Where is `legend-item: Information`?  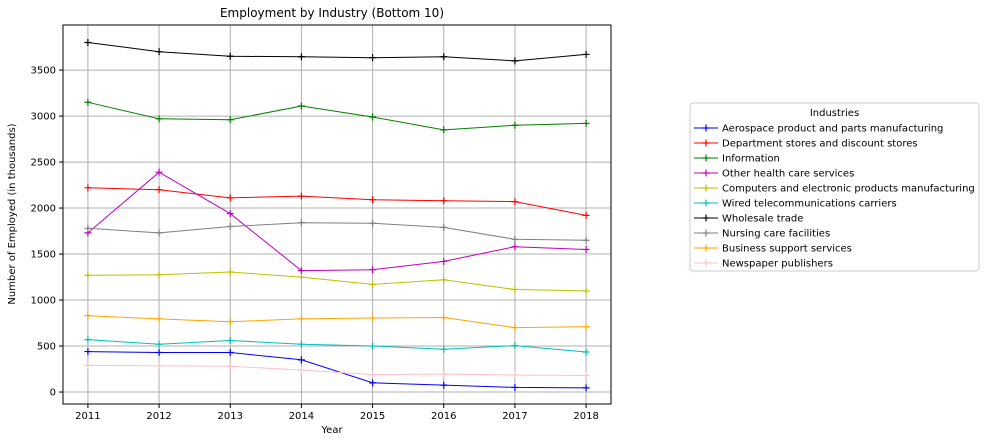
legend-item: Information is located at coordinates (737, 159).